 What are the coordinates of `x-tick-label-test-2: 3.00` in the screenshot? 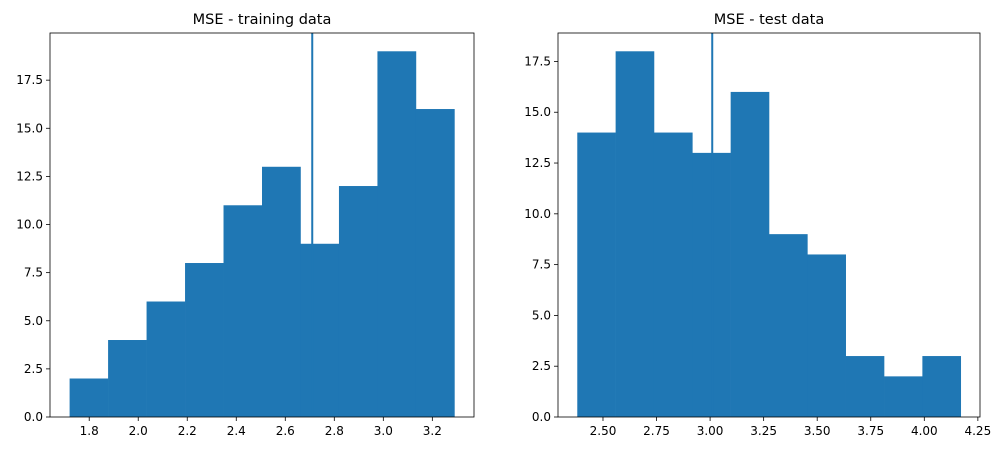 It's located at (710, 431).